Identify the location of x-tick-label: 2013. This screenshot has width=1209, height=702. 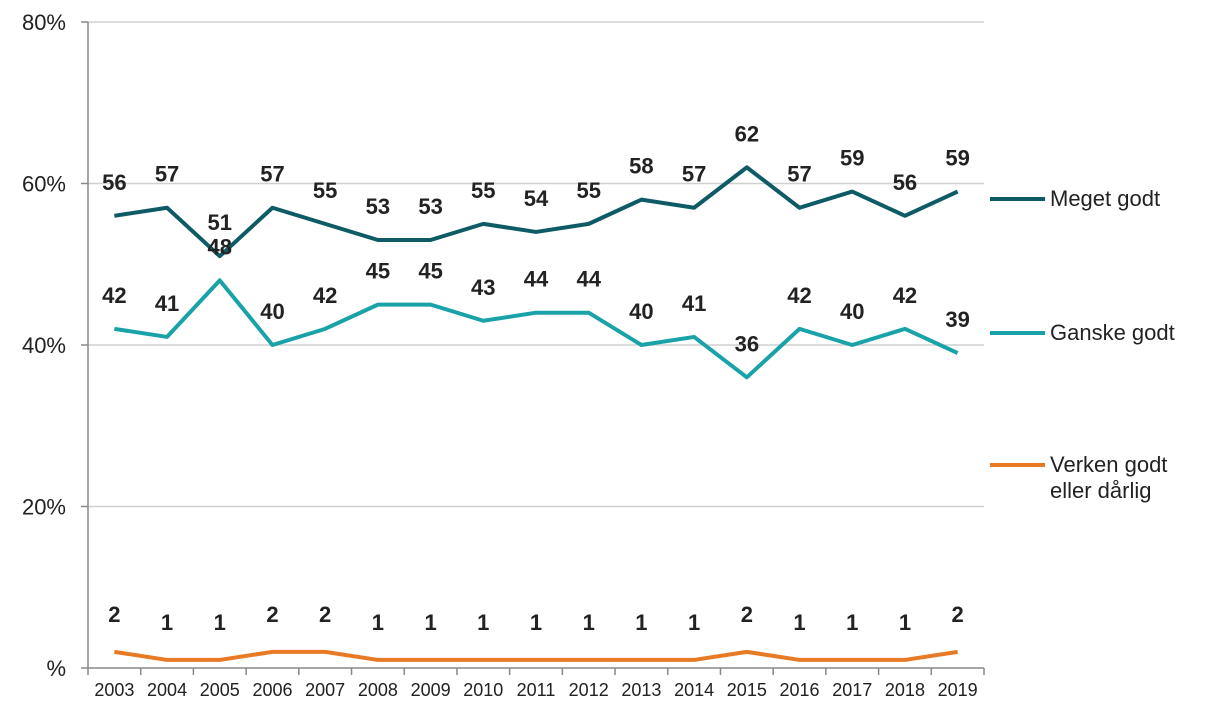
(641, 690).